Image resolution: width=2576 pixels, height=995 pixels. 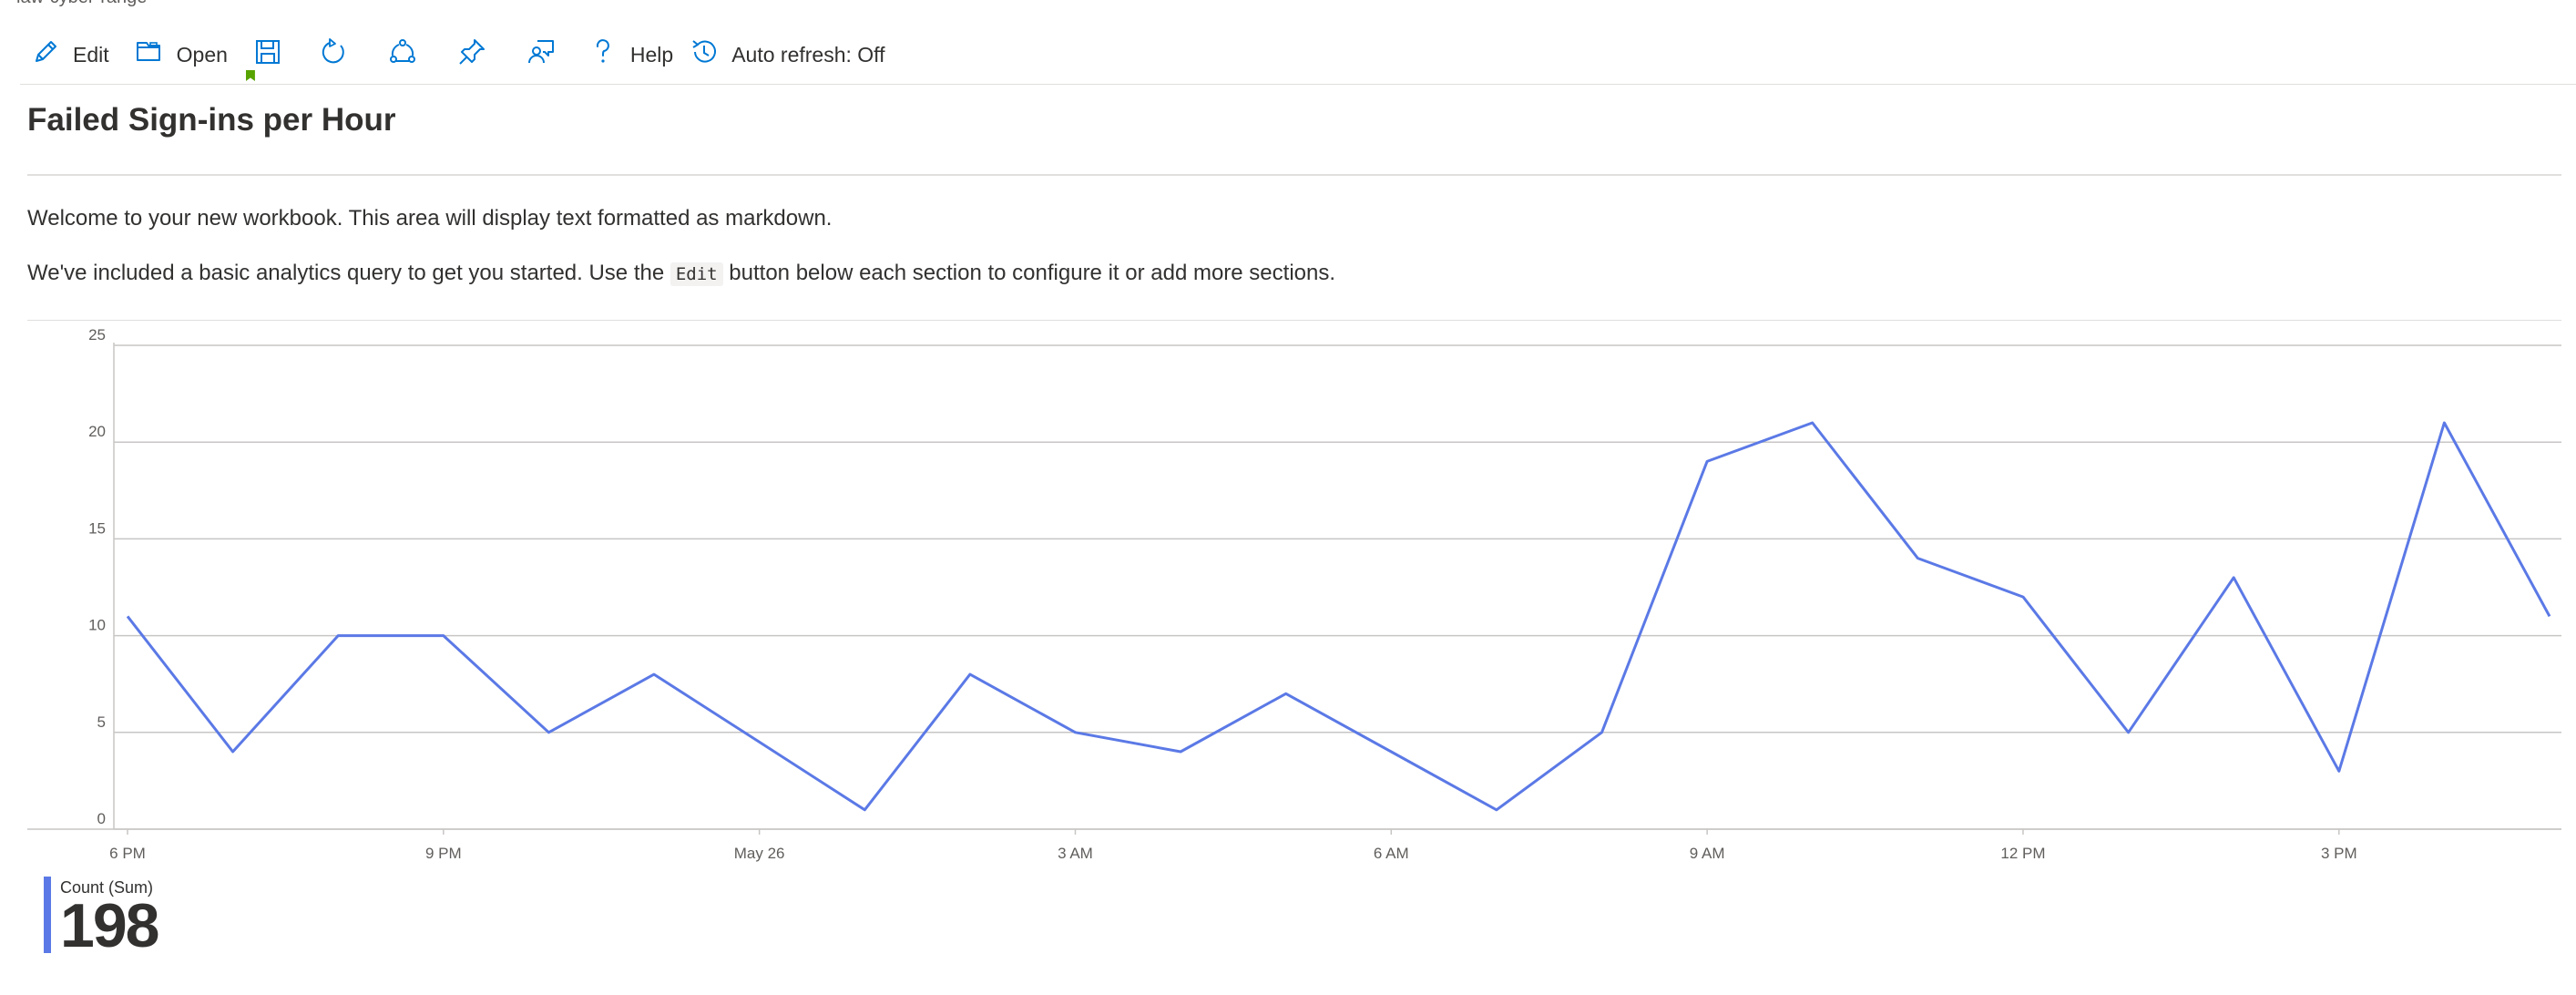 What do you see at coordinates (46, 54) in the screenshot?
I see `pencil-icon` at bounding box center [46, 54].